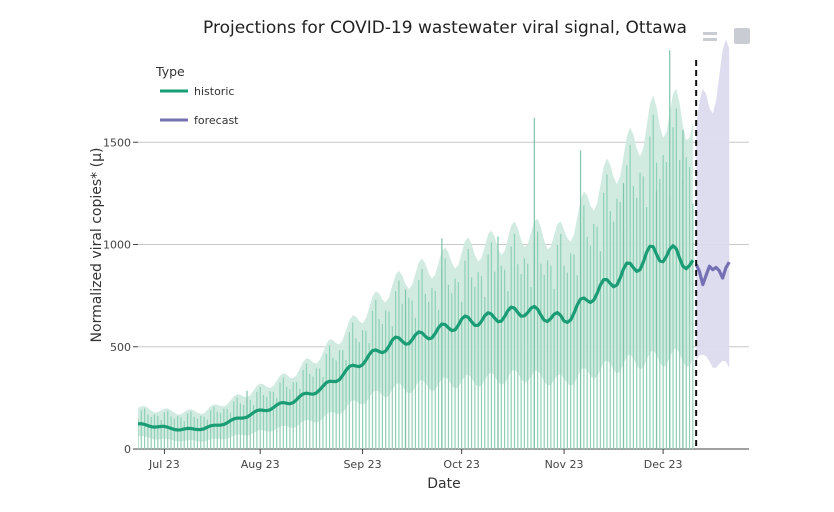  What do you see at coordinates (742, 36) in the screenshot?
I see `plotly-logo-icon` at bounding box center [742, 36].